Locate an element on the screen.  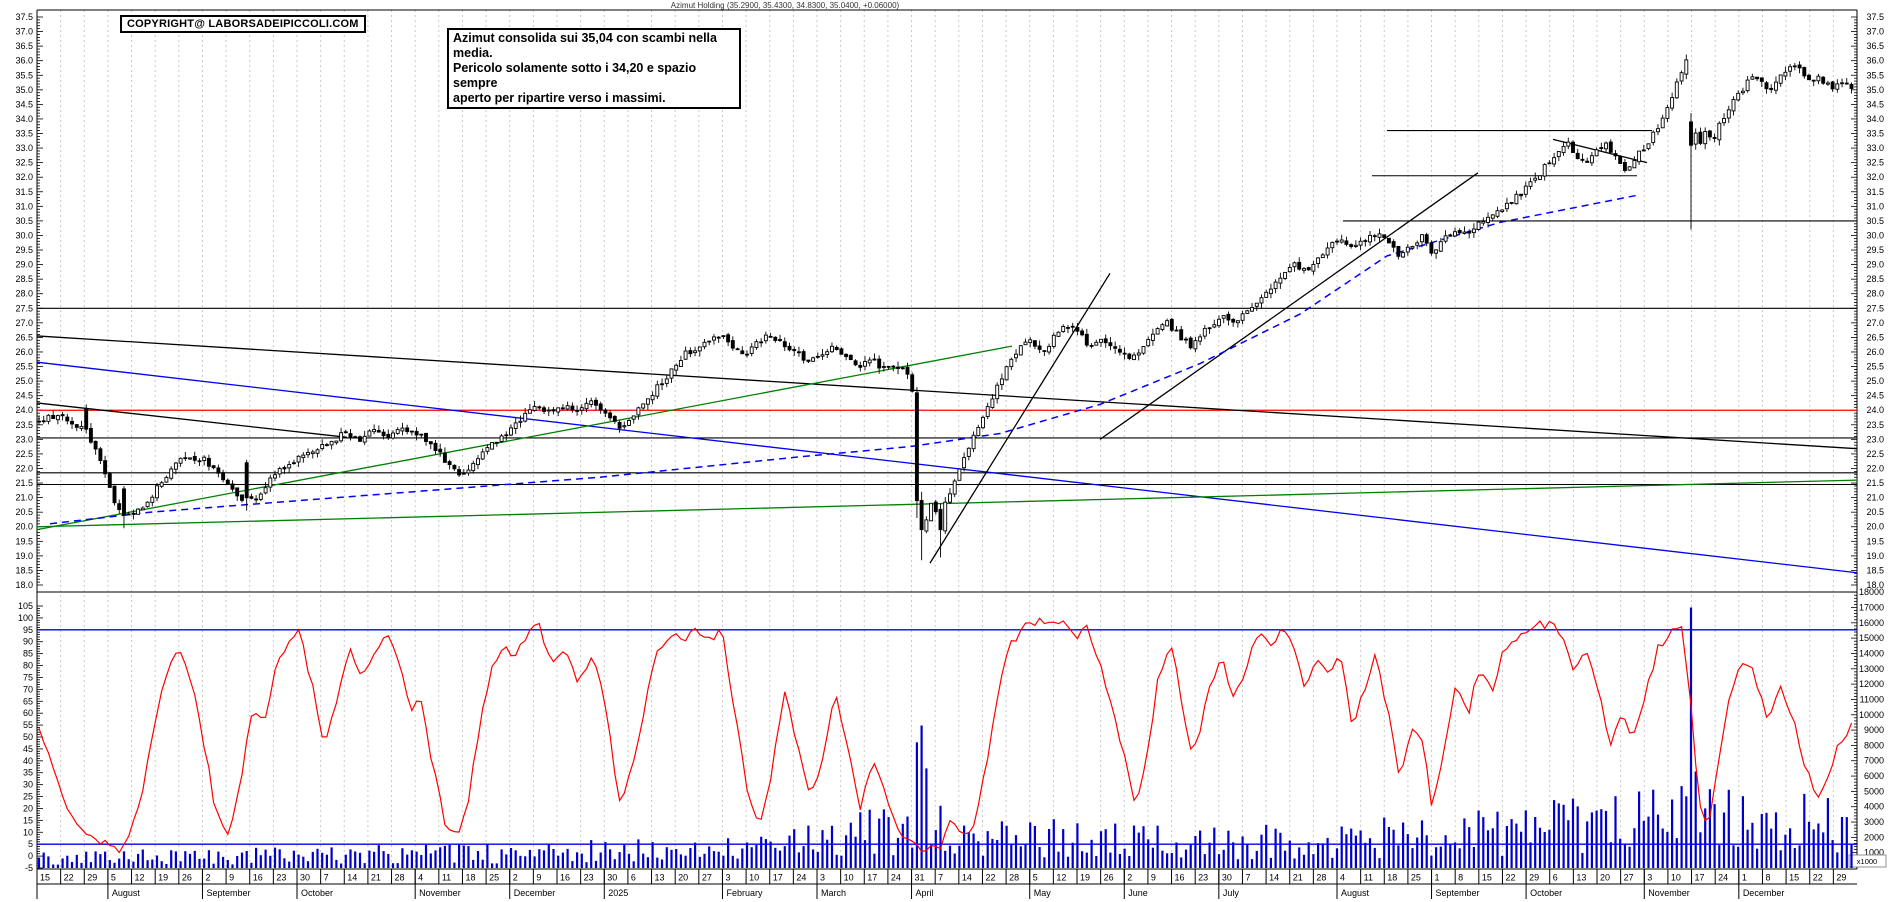
svg-text: 6 is located at coordinates (633, 878).